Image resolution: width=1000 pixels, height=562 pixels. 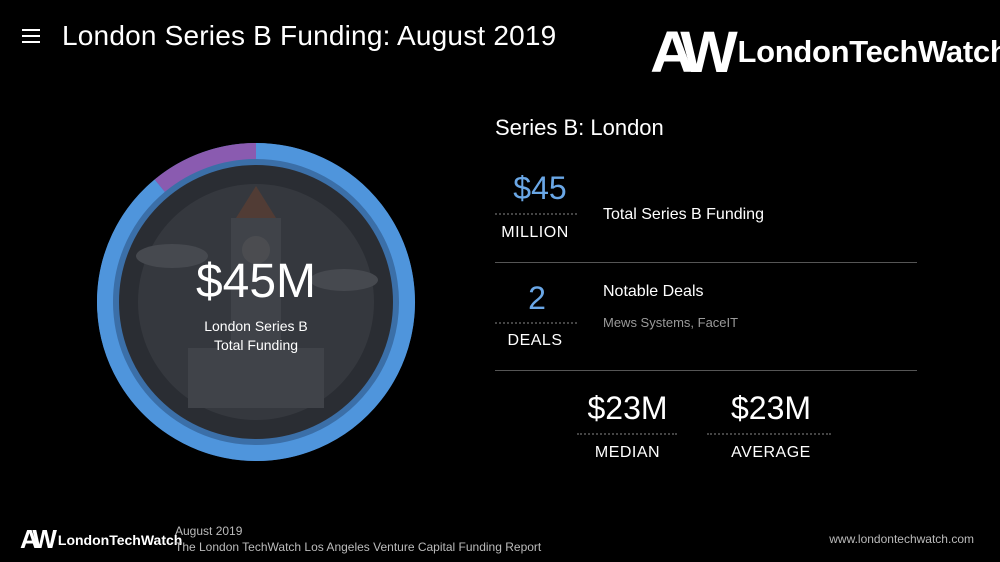 I want to click on menu-icon, so click(x=31, y=36).